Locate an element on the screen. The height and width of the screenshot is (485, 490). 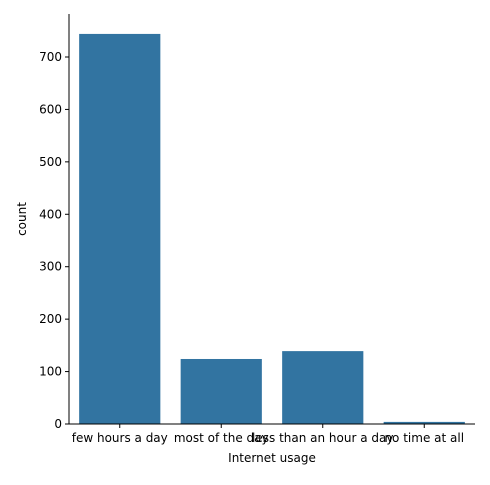
y-tick-label: 200 is located at coordinates (50, 319).